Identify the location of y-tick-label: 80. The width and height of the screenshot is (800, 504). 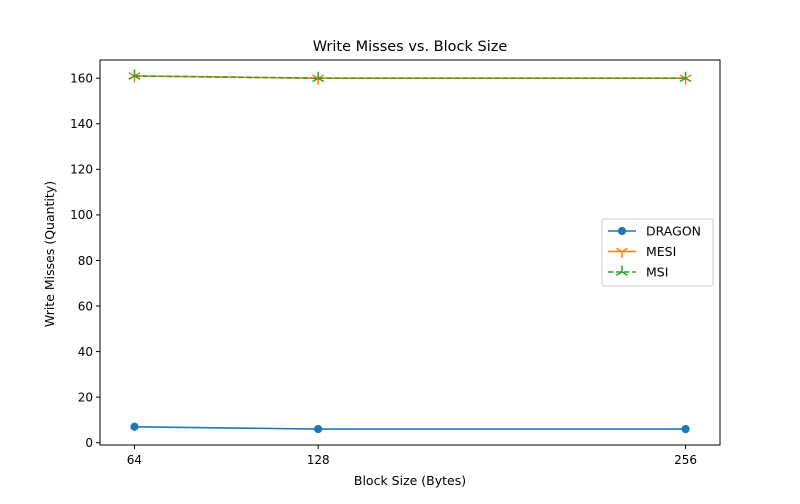
(85, 261).